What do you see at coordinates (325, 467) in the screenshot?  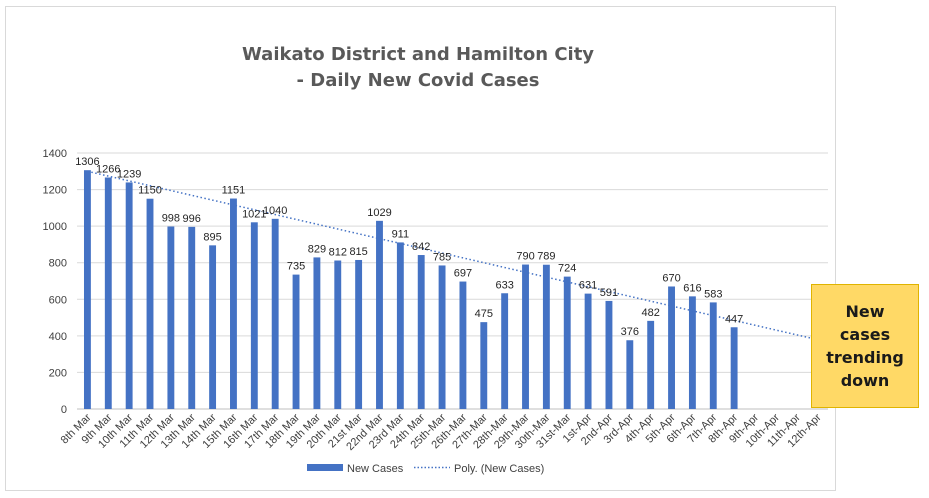 I see `legend-swatch-new-cases` at bounding box center [325, 467].